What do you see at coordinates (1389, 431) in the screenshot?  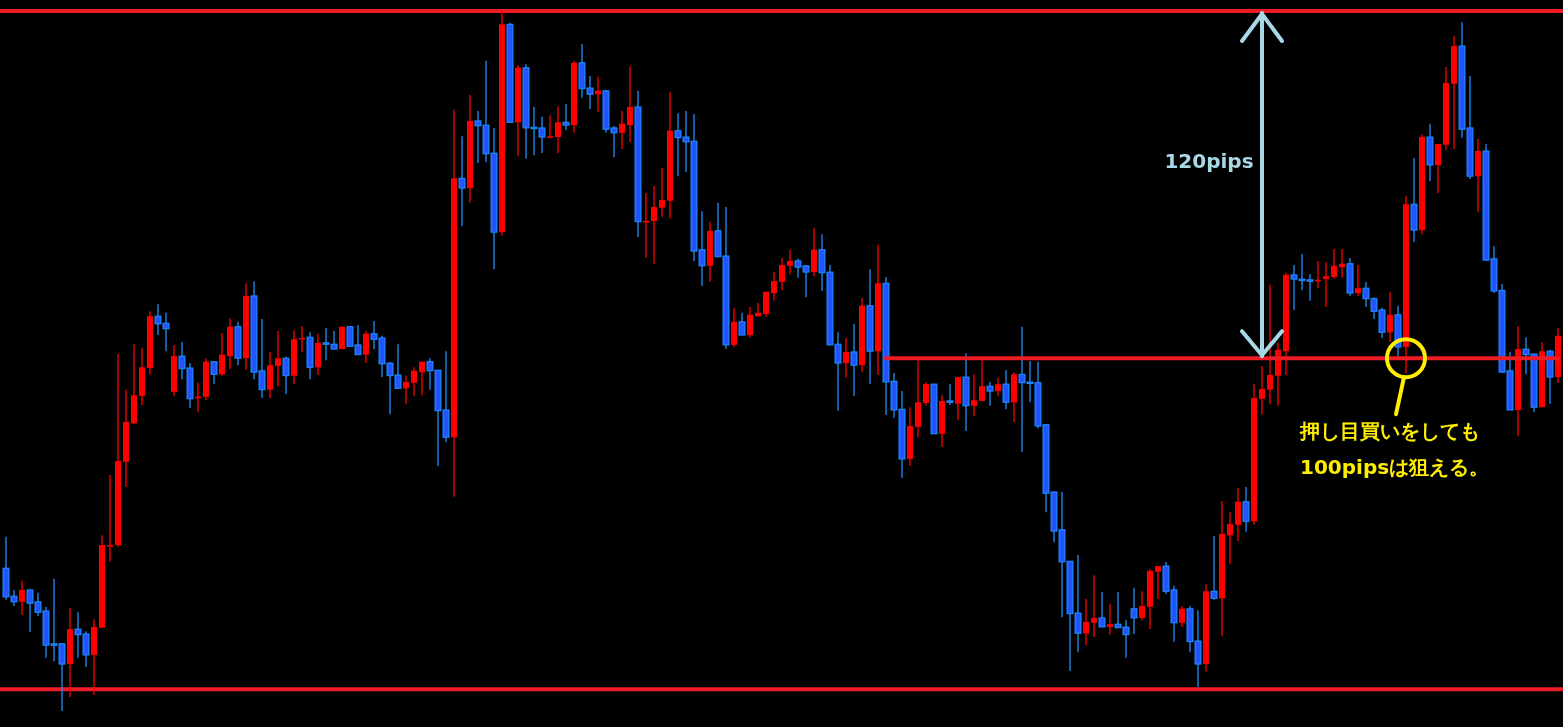 I see `annotation: 押し目買いをしても` at bounding box center [1389, 431].